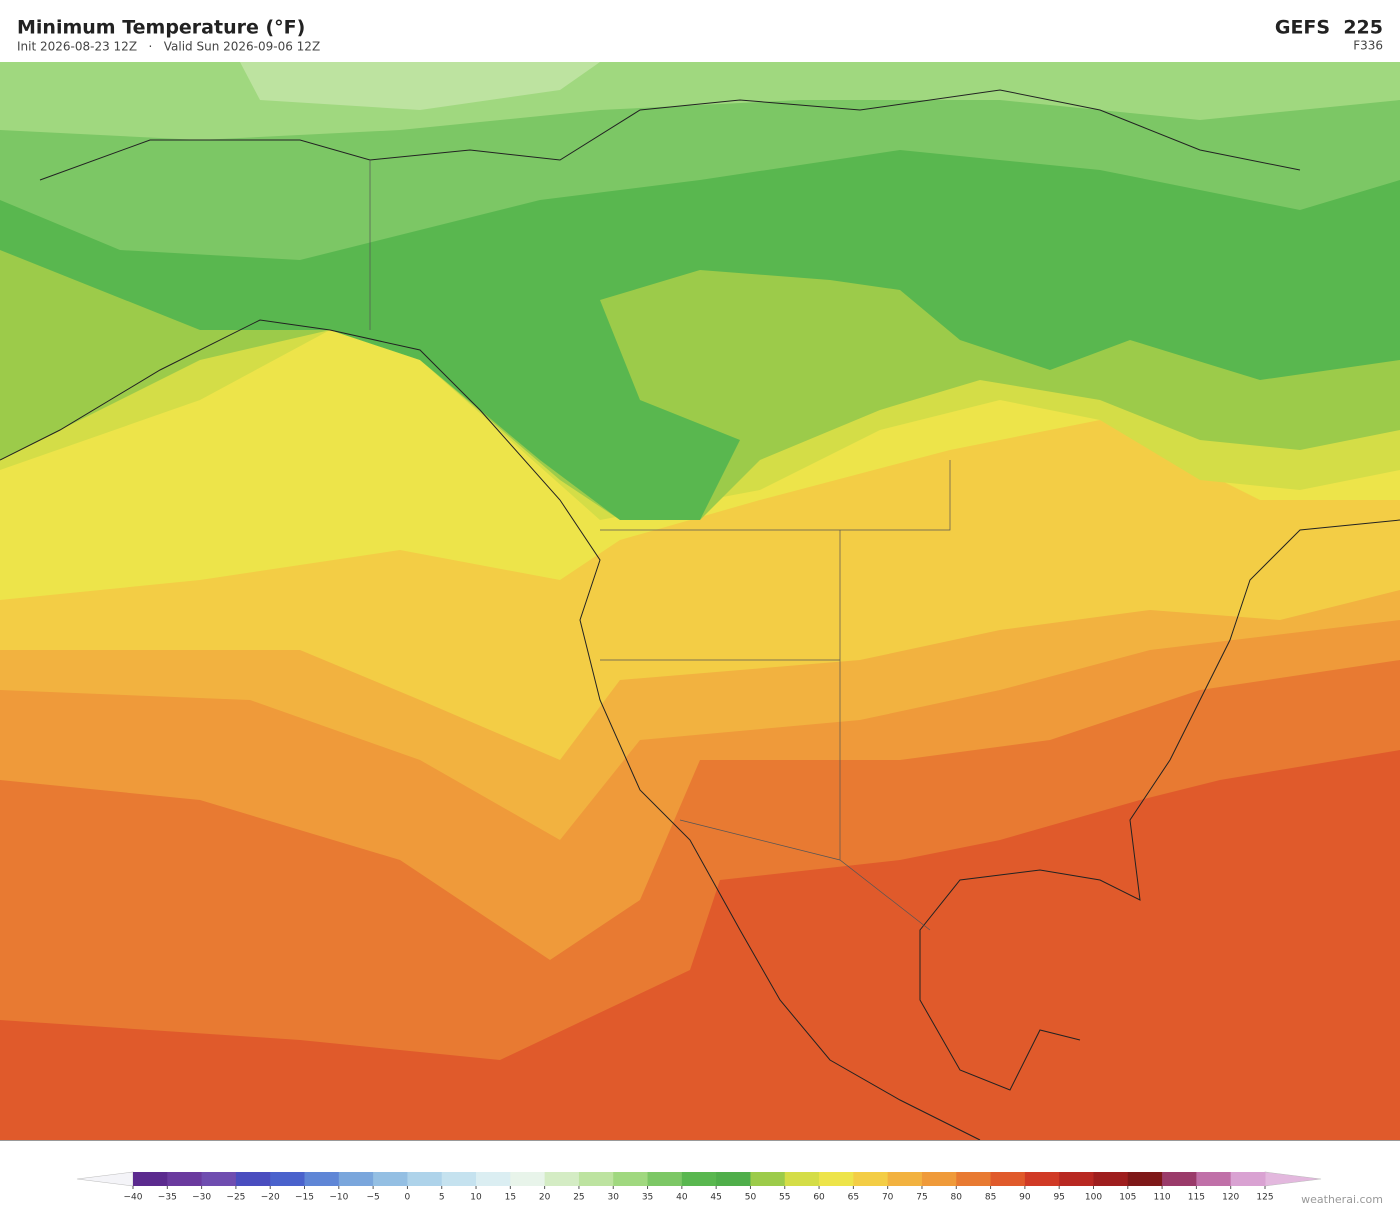 The width and height of the screenshot is (1400, 1219). I want to click on colorbar-tick-label: 95, so click(1058, 1198).